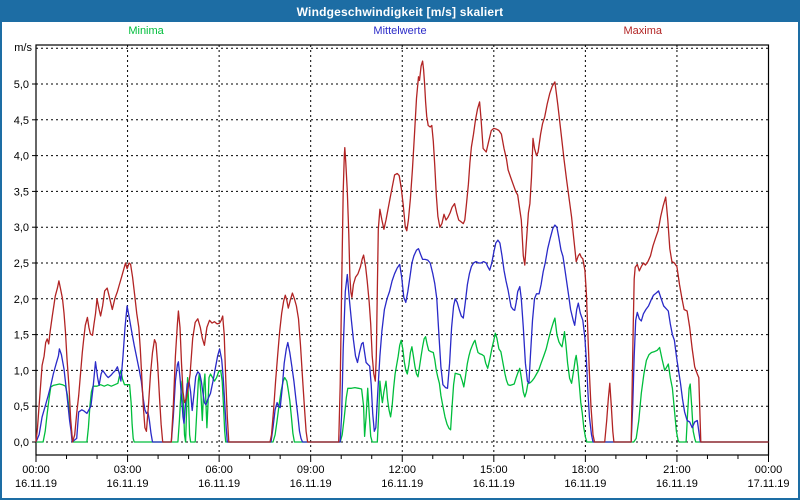 This screenshot has height=500, width=800. What do you see at coordinates (643, 31) in the screenshot?
I see `legend-maxima: Maxima` at bounding box center [643, 31].